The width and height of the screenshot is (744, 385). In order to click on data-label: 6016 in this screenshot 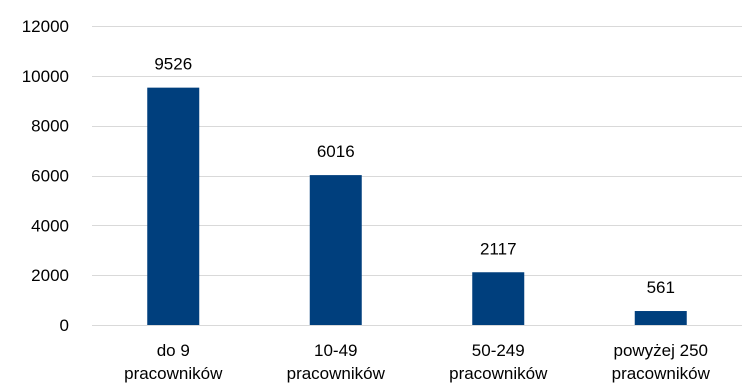, I will do `click(336, 151)`.